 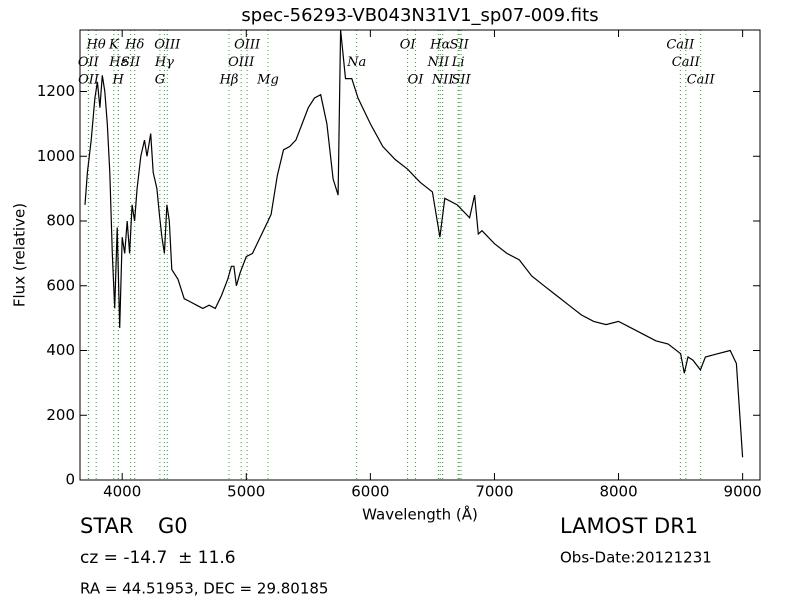 I want to click on x-tick-label: 5000, so click(x=246, y=492).